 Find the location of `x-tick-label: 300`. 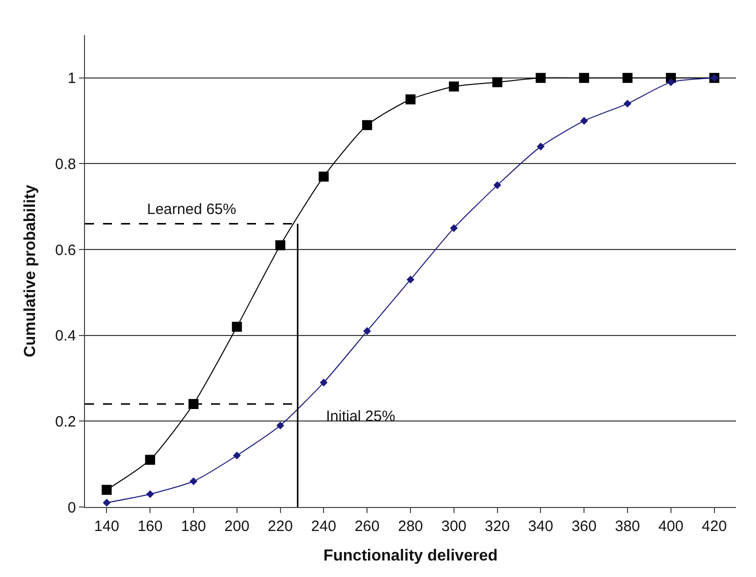

x-tick-label: 300 is located at coordinates (453, 526).